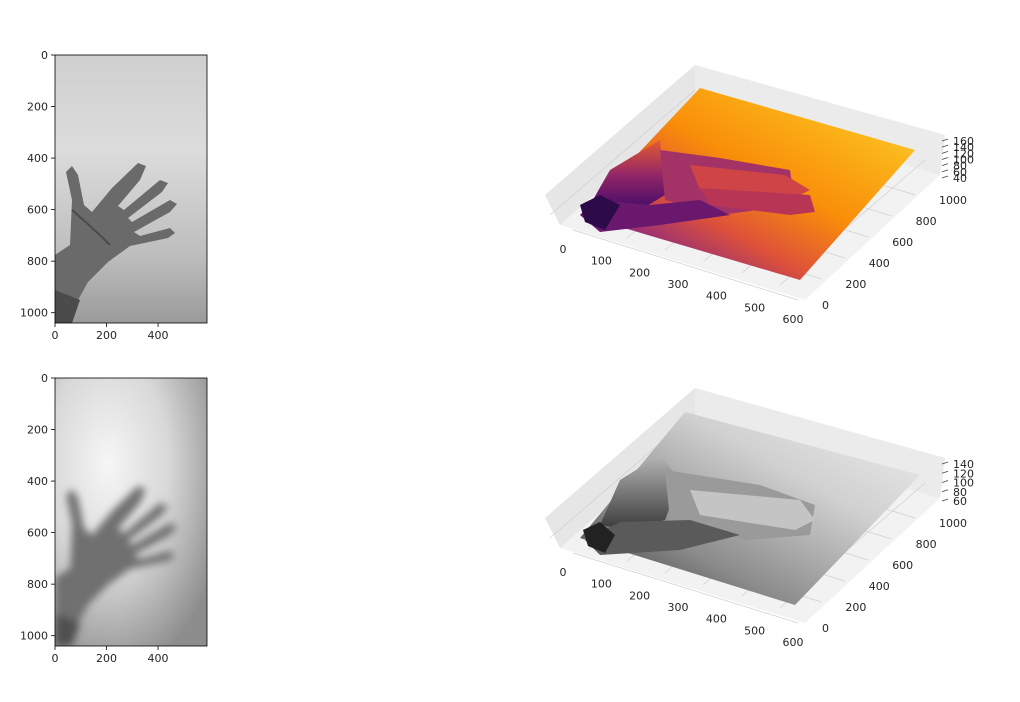 The height and width of the screenshot is (702, 1020). I want to click on image-panel-bottom-left: 0 200 400 0 200 400 600 800 1000, so click(114, 518).